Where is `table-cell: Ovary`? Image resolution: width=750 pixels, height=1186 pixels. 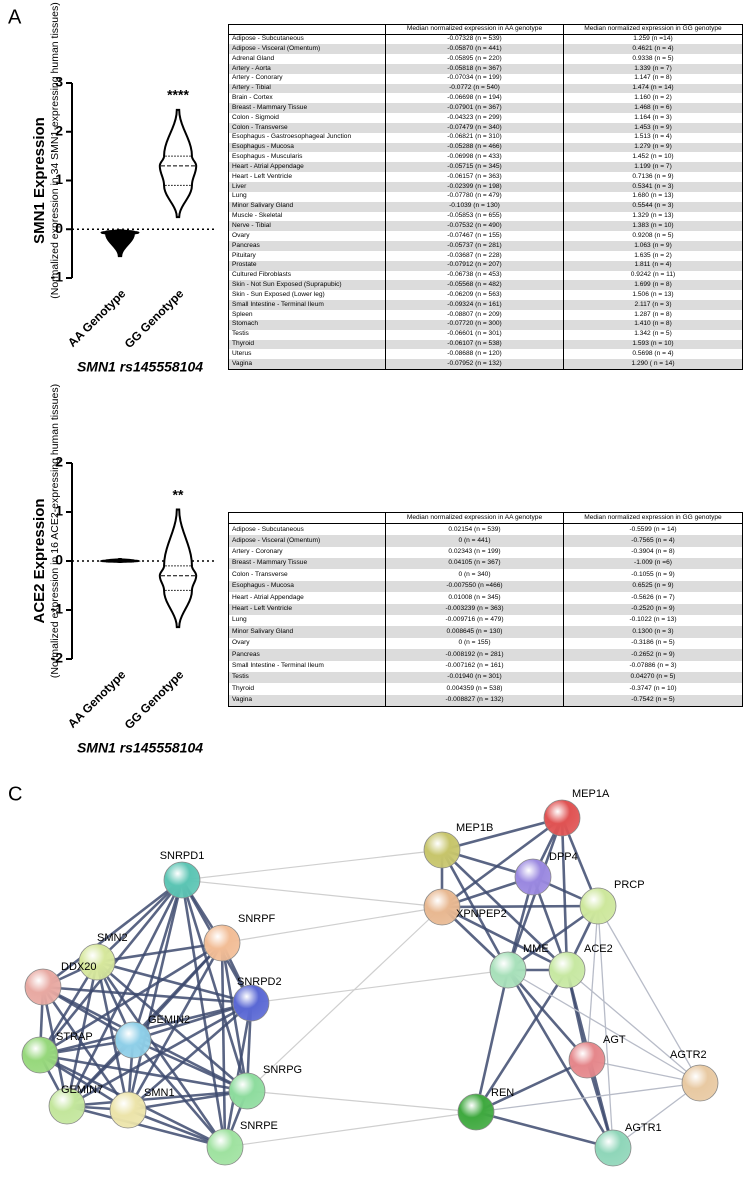
table-cell: Ovary is located at coordinates (307, 236).